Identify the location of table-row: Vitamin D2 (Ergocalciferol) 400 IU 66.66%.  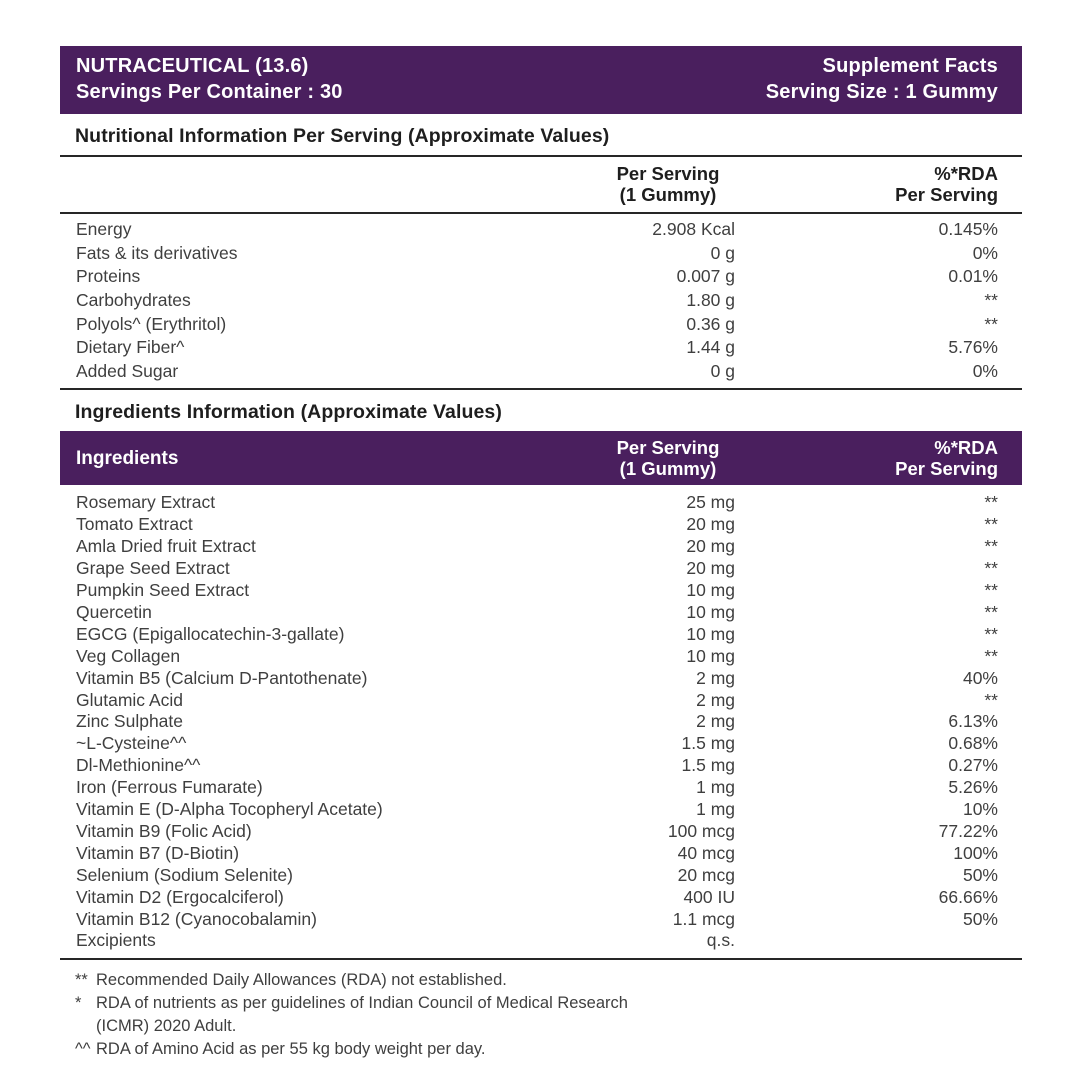
(541, 898).